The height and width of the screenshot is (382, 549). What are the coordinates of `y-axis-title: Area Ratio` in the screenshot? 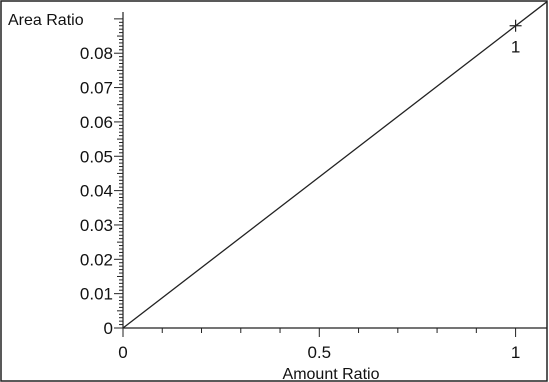 It's located at (46, 20).